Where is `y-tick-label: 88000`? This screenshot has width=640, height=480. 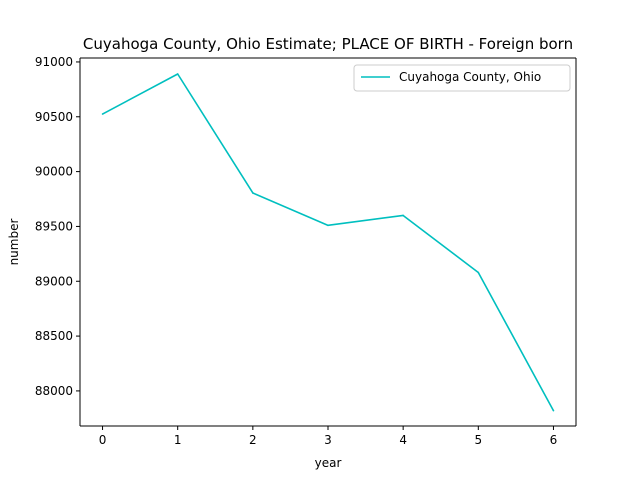
y-tick-label: 88000 is located at coordinates (54, 391).